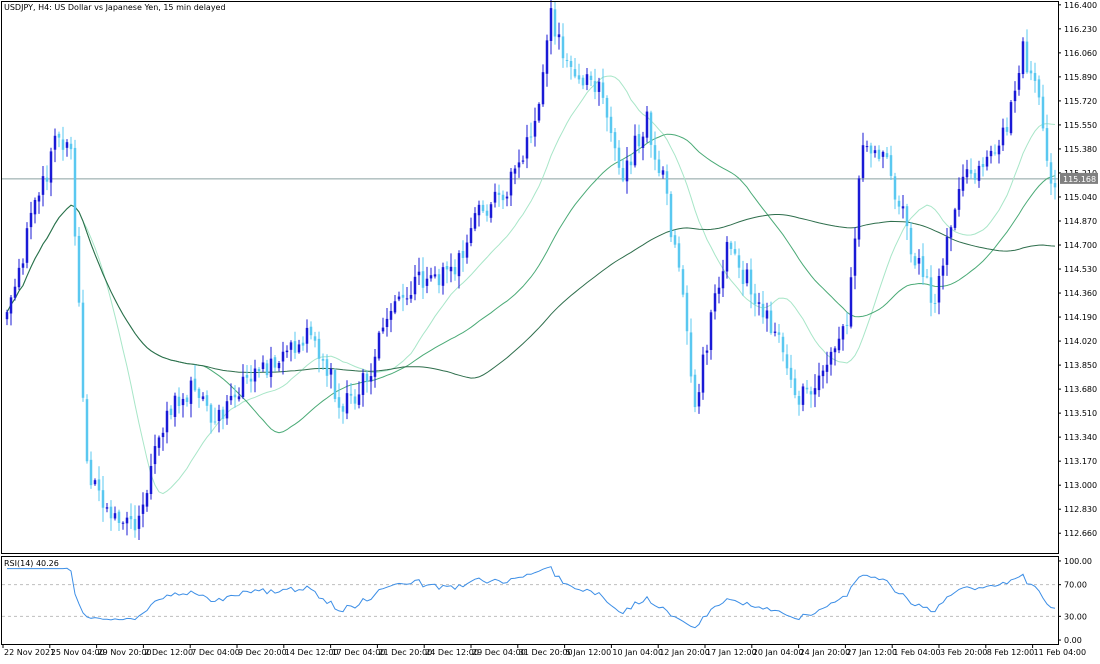 This screenshot has height=664, width=1100. I want to click on time-tick-label: 3 Feb 20:00, so click(963, 652).